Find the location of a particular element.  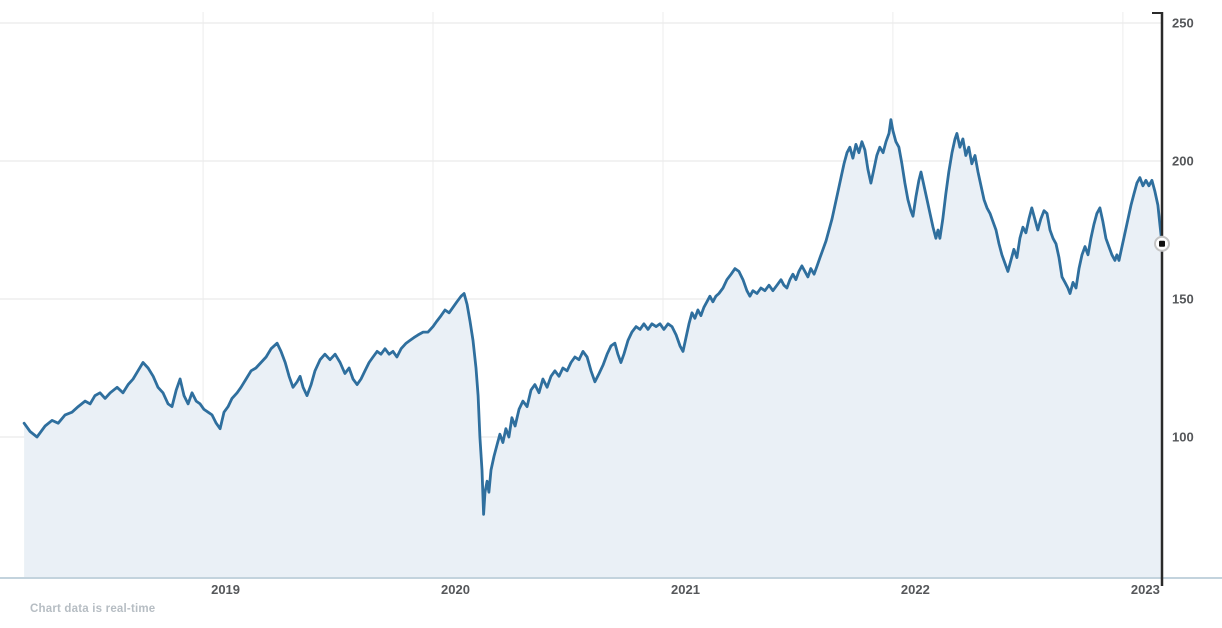

y-axis-label: 250 is located at coordinates (1183, 23).